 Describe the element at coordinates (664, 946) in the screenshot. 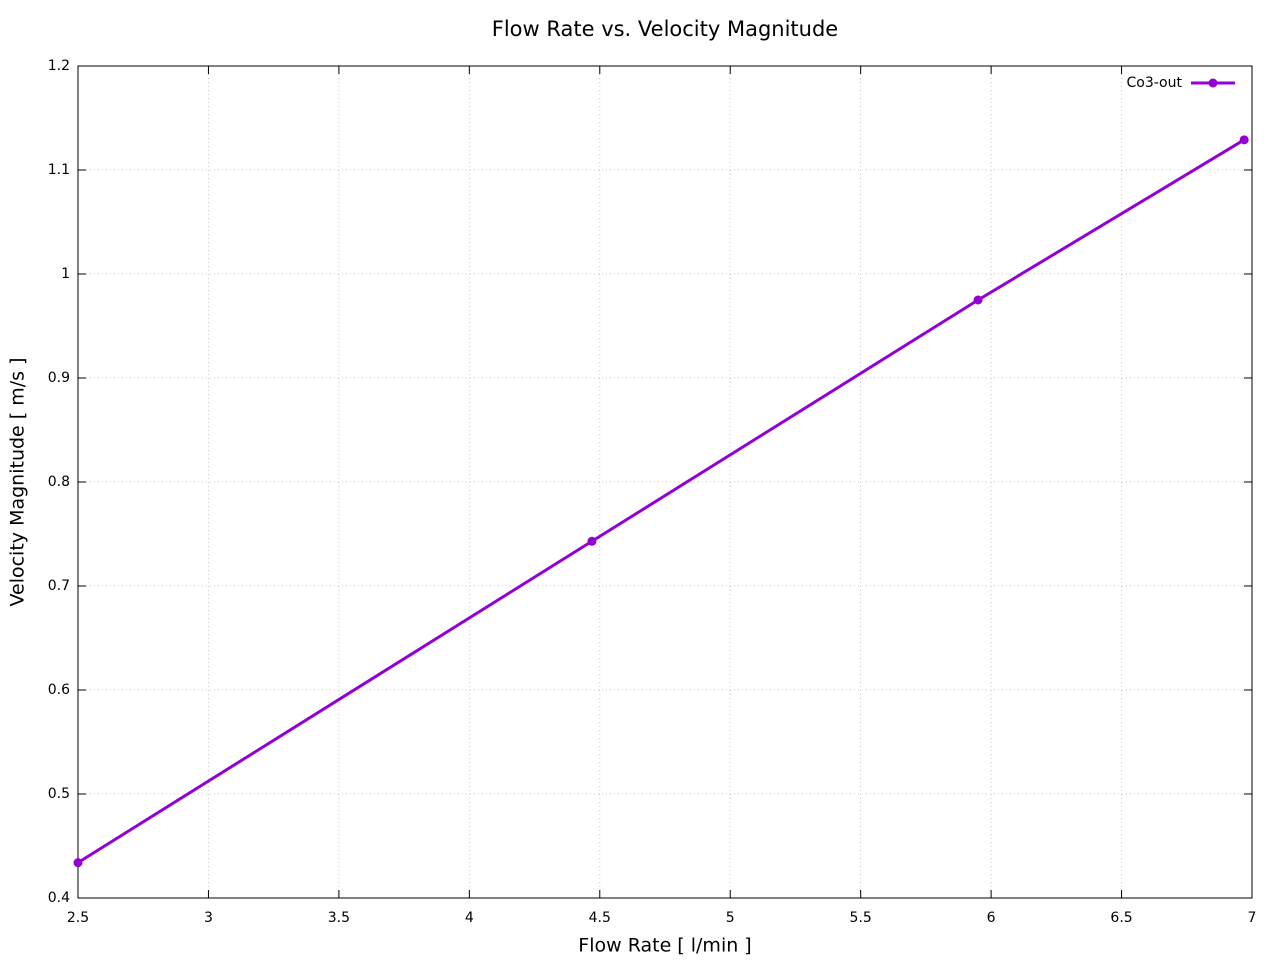

I see `x-axis-label: Flow Rate [ l/min ]` at that location.